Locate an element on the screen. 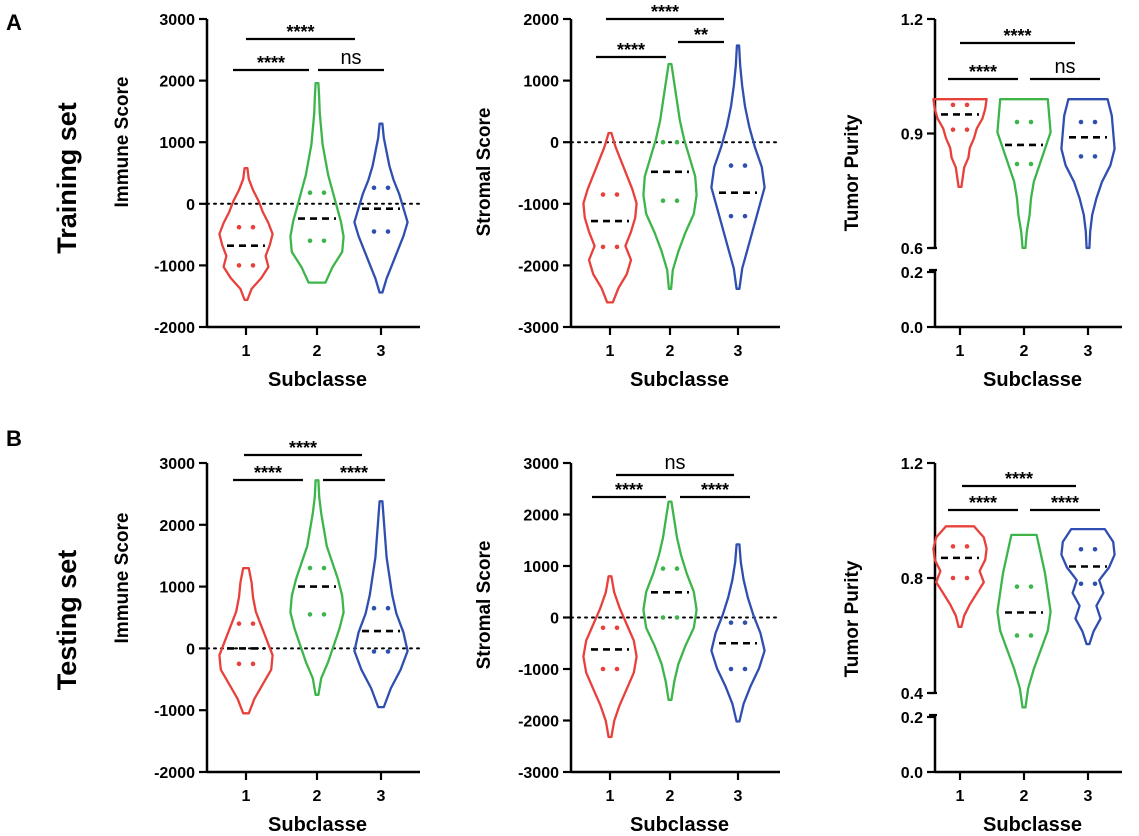 This screenshot has height=836, width=1139. y-tick-label: -3000 is located at coordinates (538, 773).